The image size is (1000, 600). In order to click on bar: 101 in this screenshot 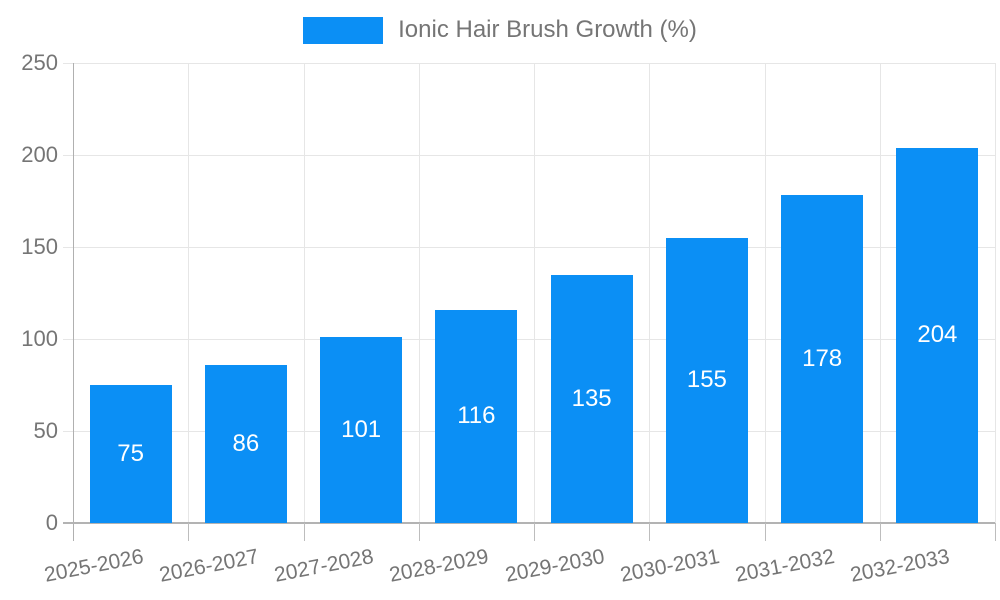, I will do `click(361, 430)`.